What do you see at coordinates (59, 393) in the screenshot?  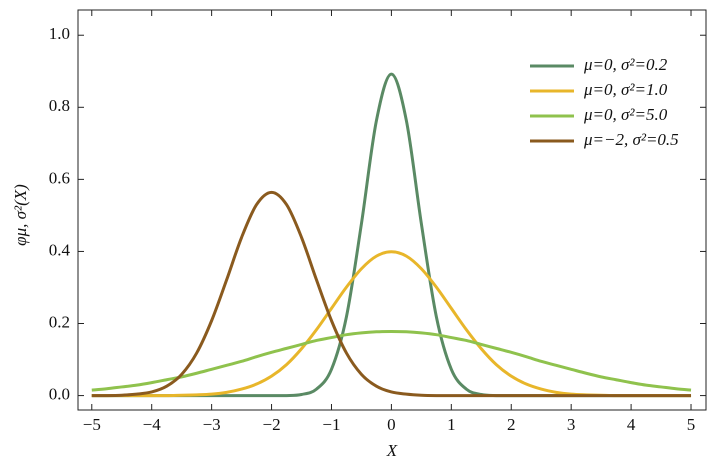 I see `y-tick-label: 0.0` at bounding box center [59, 393].